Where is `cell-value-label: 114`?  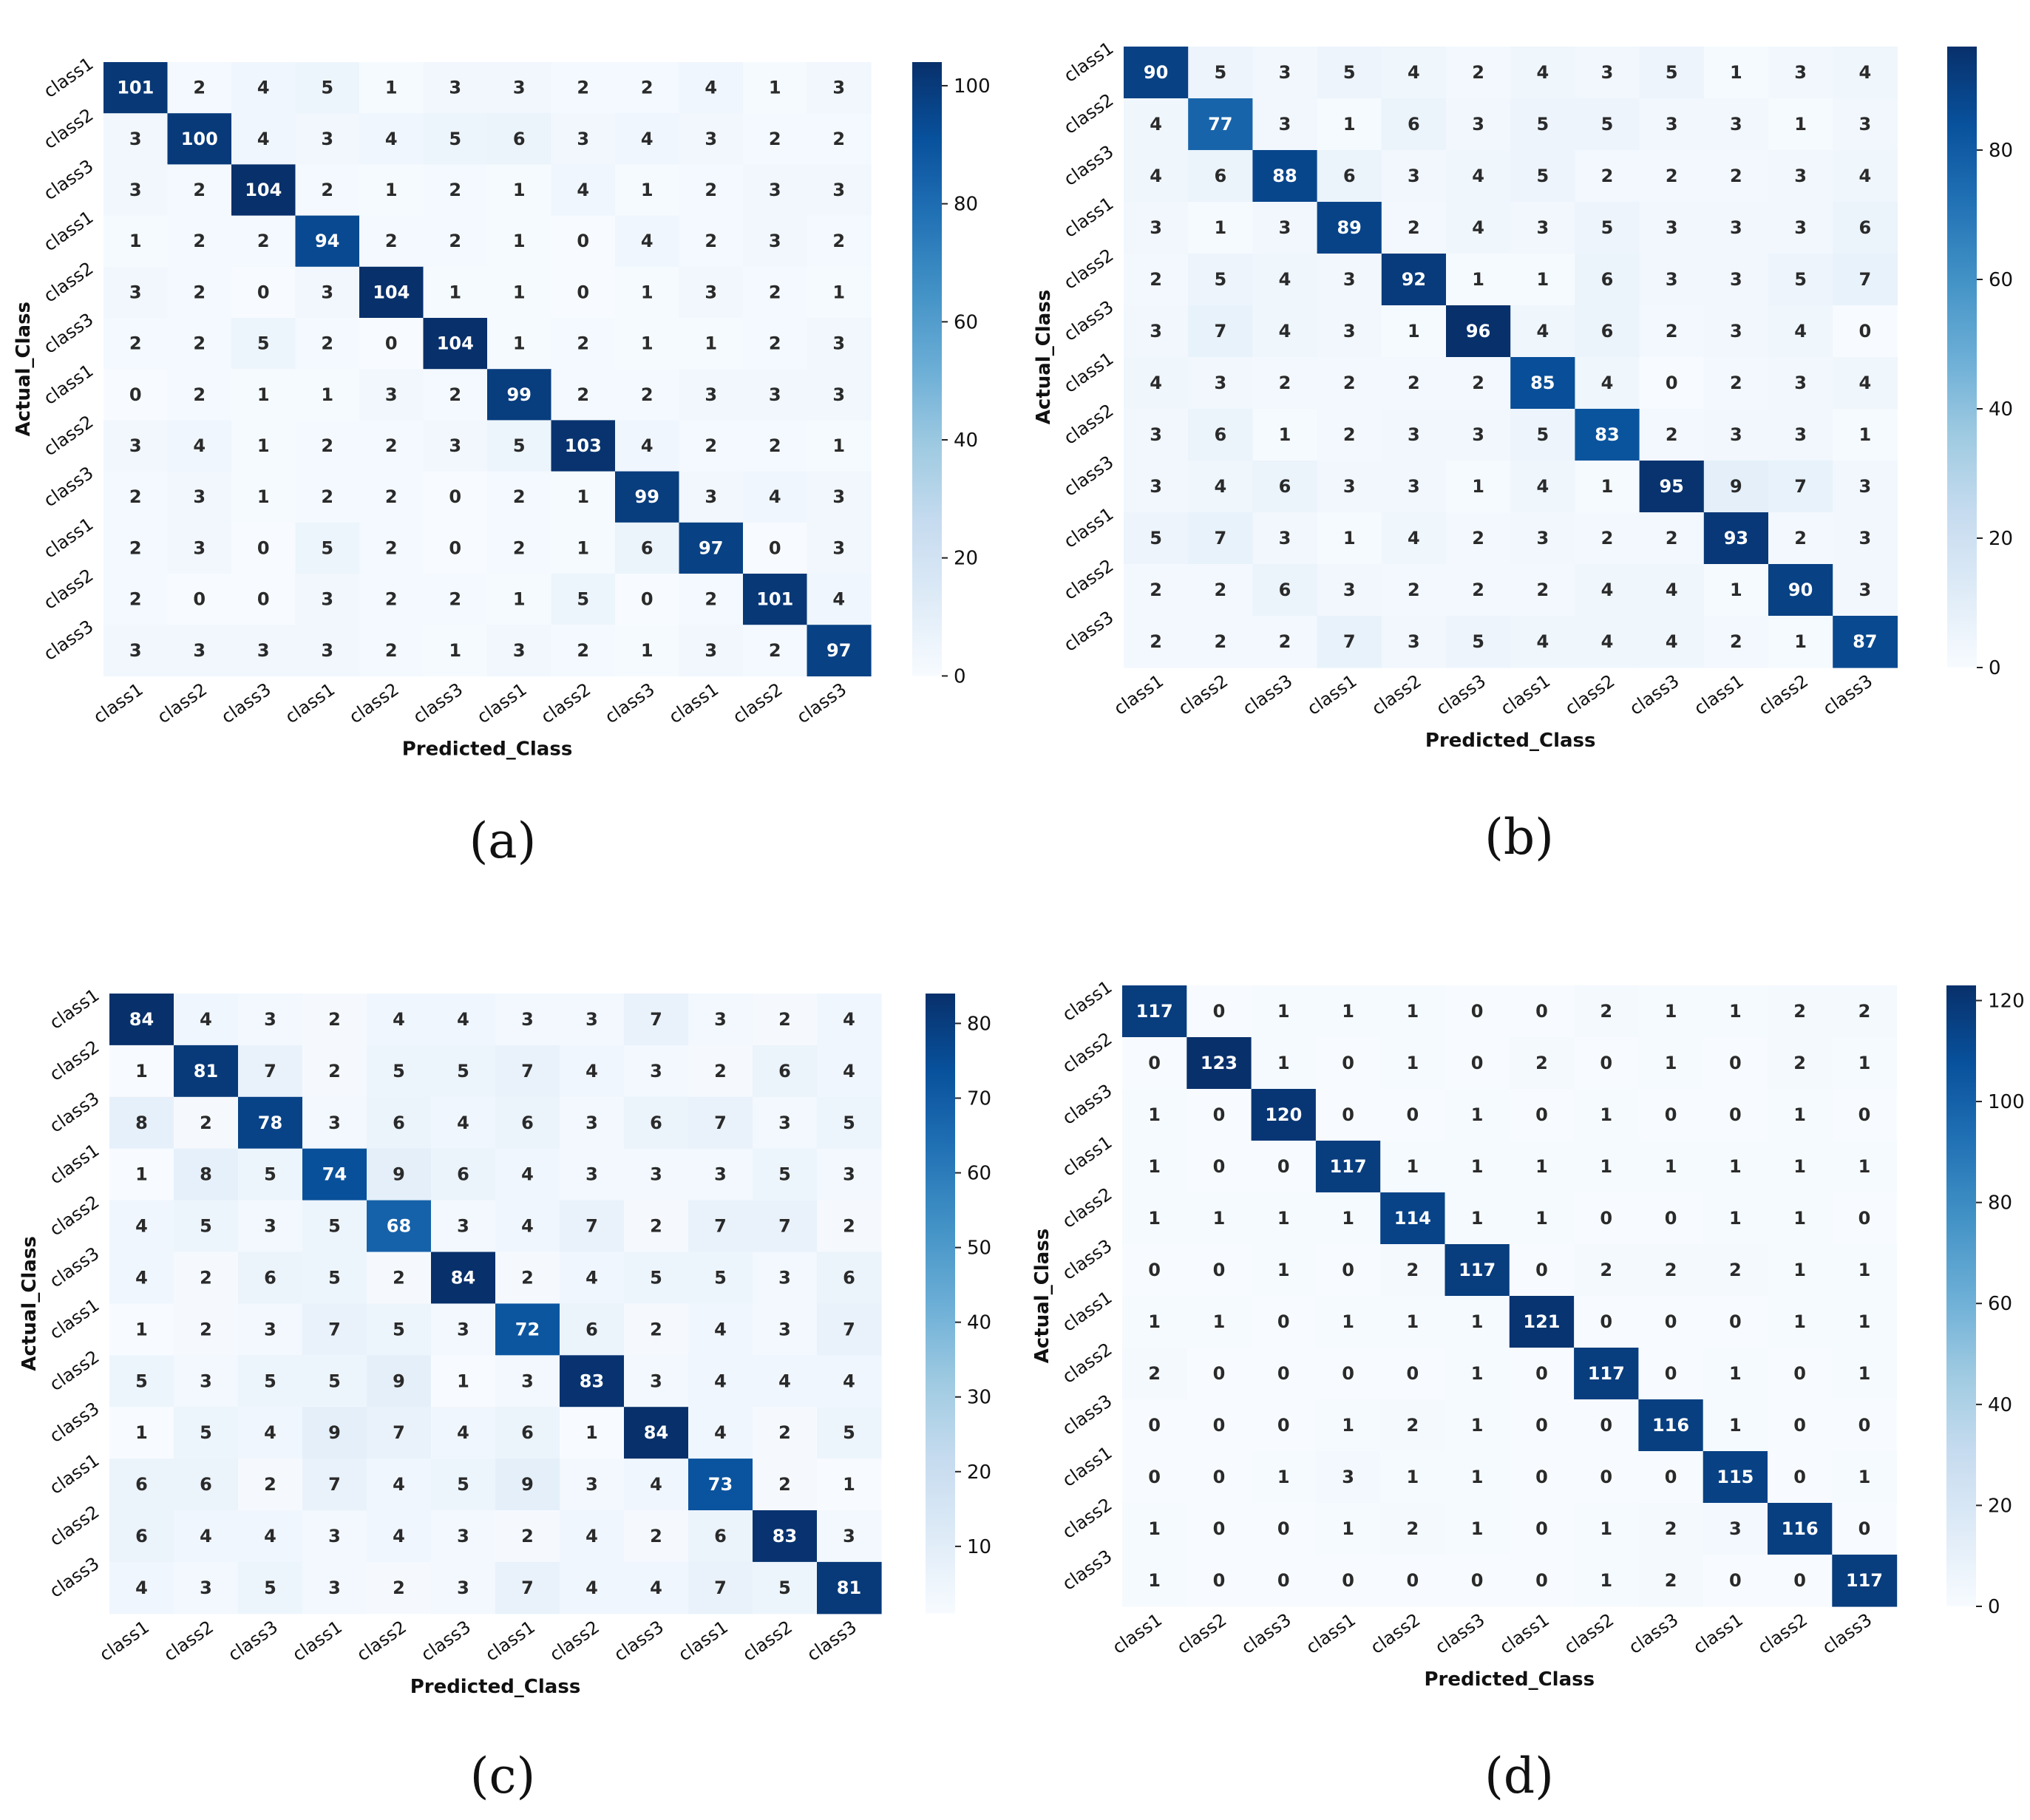
cell-value-label: 114 is located at coordinates (1412, 1218).